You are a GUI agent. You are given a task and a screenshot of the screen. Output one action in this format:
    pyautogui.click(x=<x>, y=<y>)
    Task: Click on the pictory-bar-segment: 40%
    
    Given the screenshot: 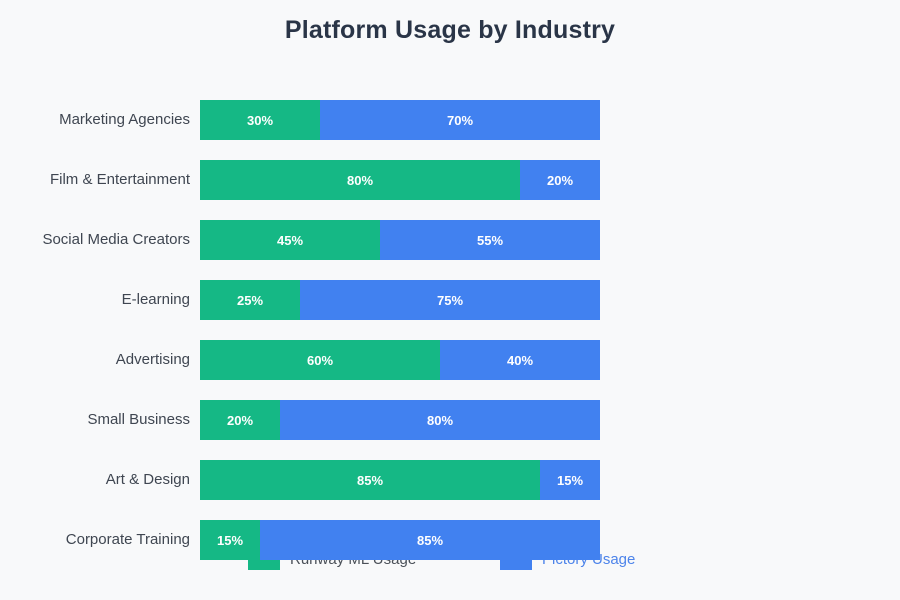 What is the action you would take?
    pyautogui.click(x=520, y=360)
    